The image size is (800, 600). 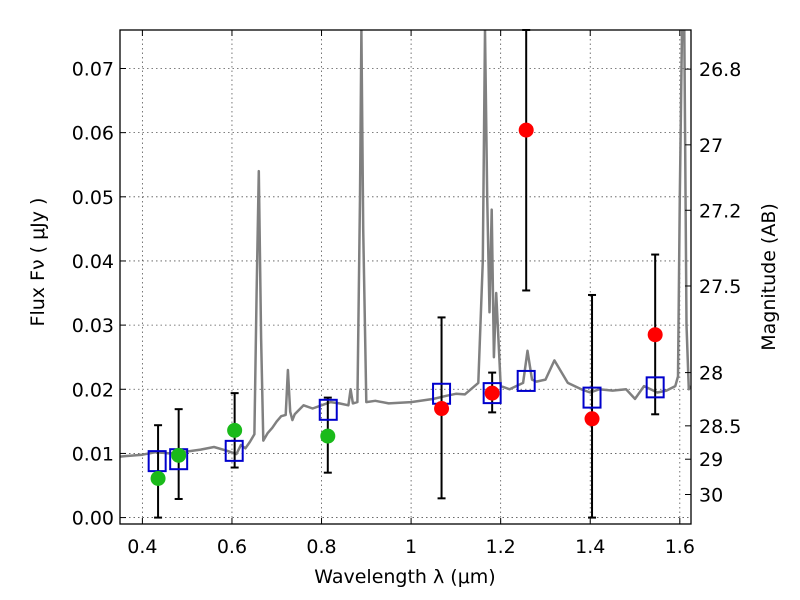 What do you see at coordinates (711, 374) in the screenshot?
I see `mag-tick-label: 28` at bounding box center [711, 374].